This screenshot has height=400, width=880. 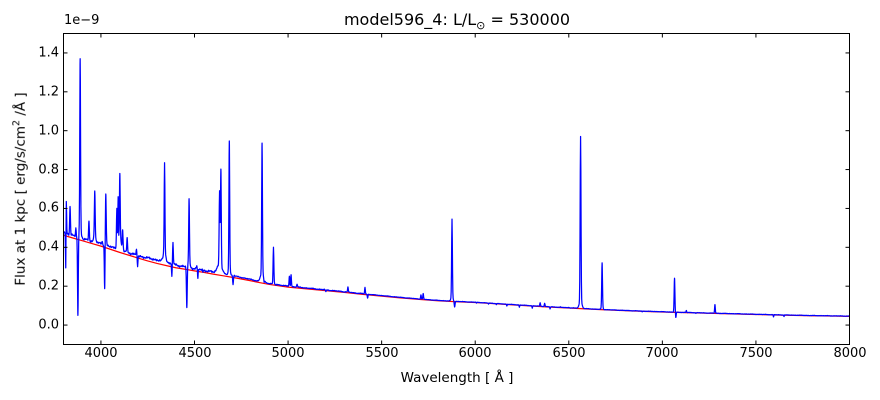 I want to click on y-tick-label: 0.2, so click(x=48, y=286).